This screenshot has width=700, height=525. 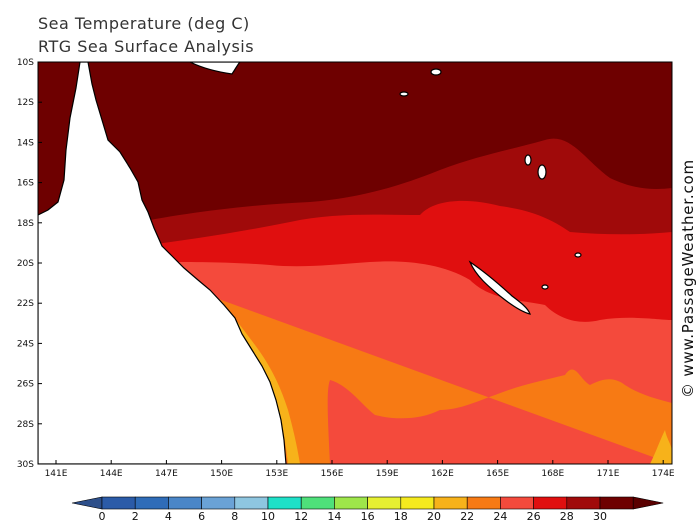 I want to click on colorbar-tick-label: 14, so click(x=334, y=516).